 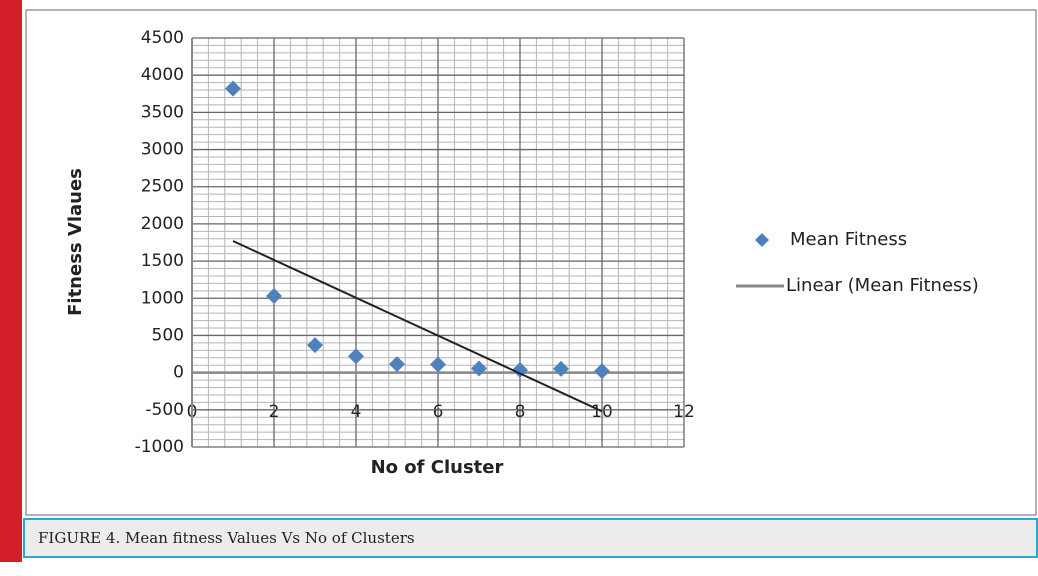 I want to click on legend-label: Mean Fitness, so click(x=848, y=239).